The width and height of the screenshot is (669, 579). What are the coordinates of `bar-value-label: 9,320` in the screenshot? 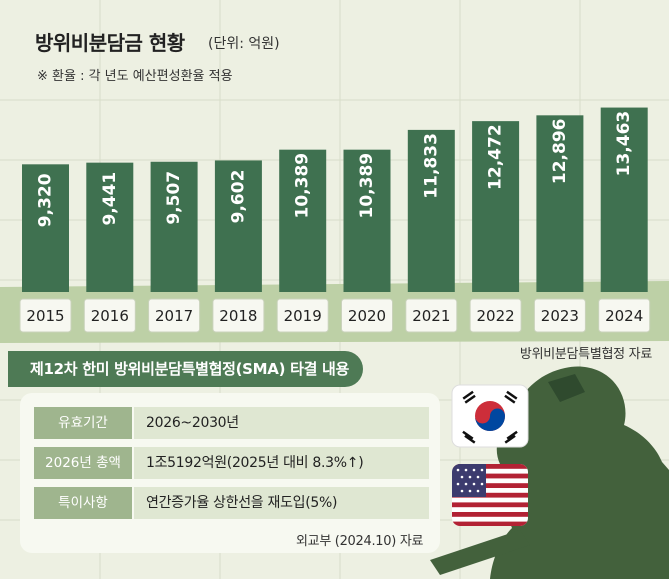 It's located at (46, 200).